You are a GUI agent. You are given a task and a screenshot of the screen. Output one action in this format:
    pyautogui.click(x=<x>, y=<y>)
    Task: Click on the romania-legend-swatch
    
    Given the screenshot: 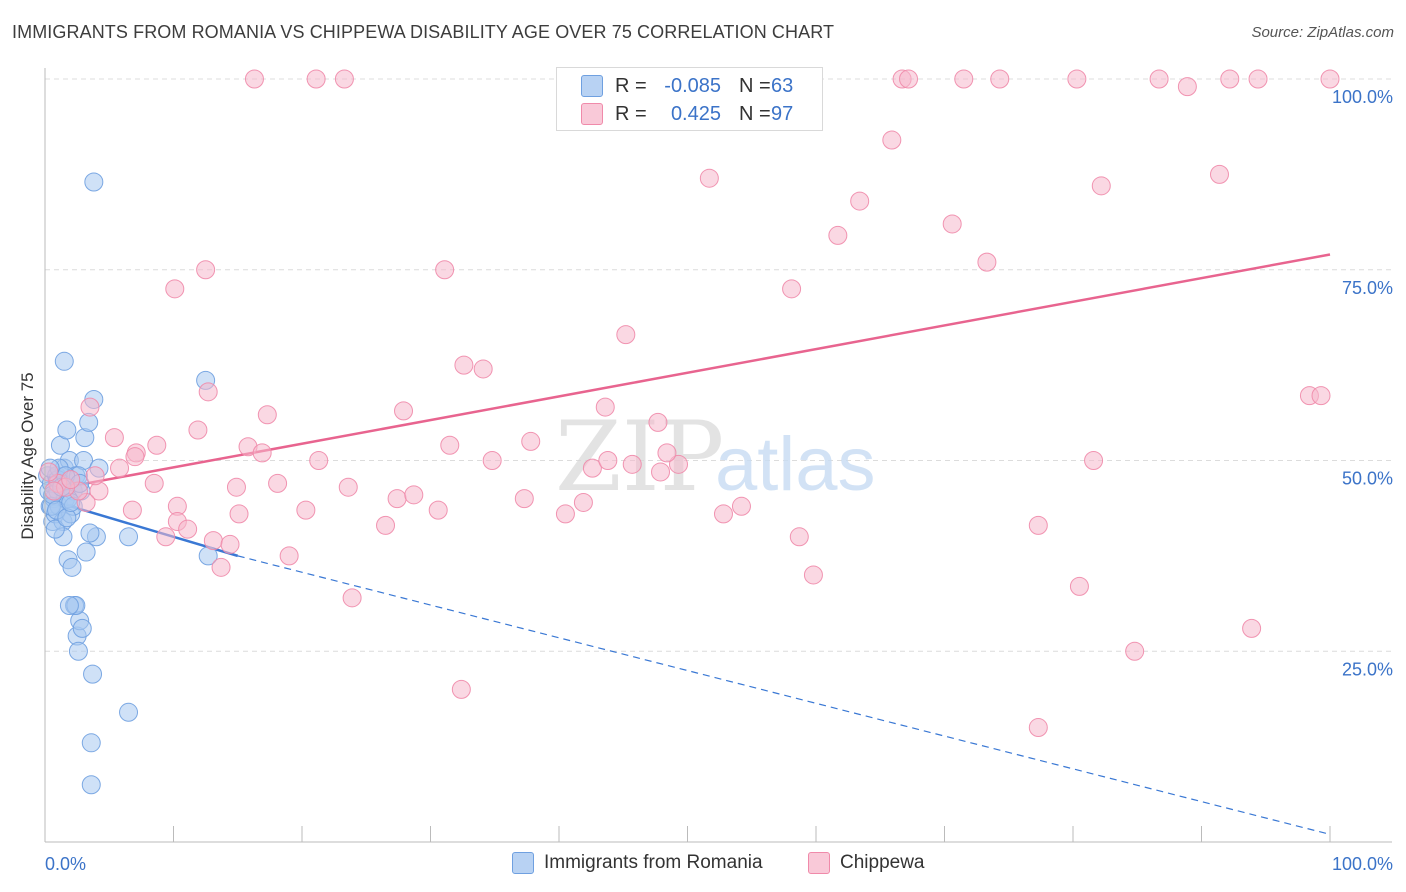 What is the action you would take?
    pyautogui.click(x=523, y=863)
    